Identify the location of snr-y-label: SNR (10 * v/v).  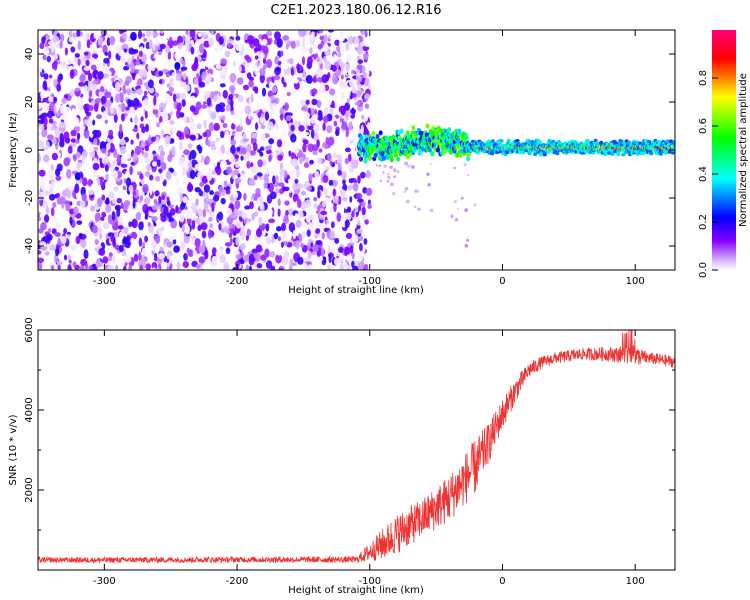
(13, 449).